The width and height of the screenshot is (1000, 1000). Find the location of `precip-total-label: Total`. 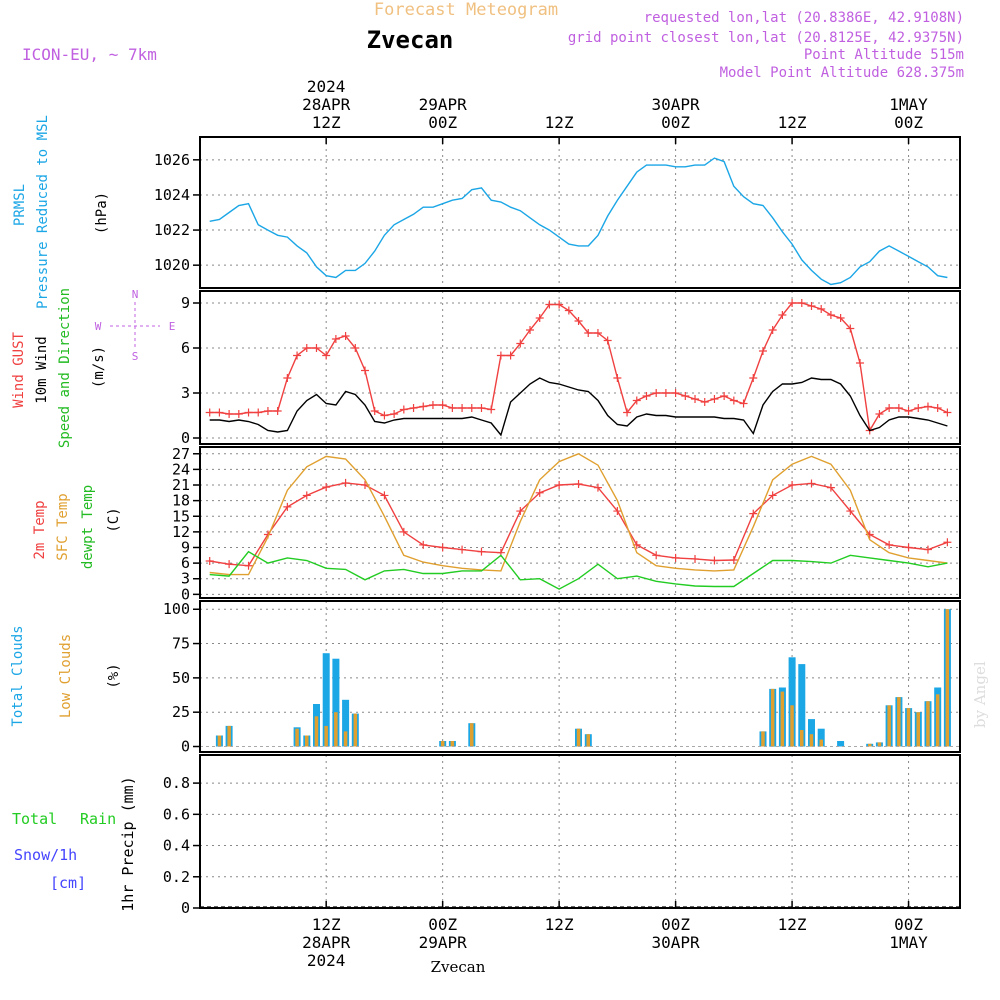

precip-total-label: Total is located at coordinates (34, 819).